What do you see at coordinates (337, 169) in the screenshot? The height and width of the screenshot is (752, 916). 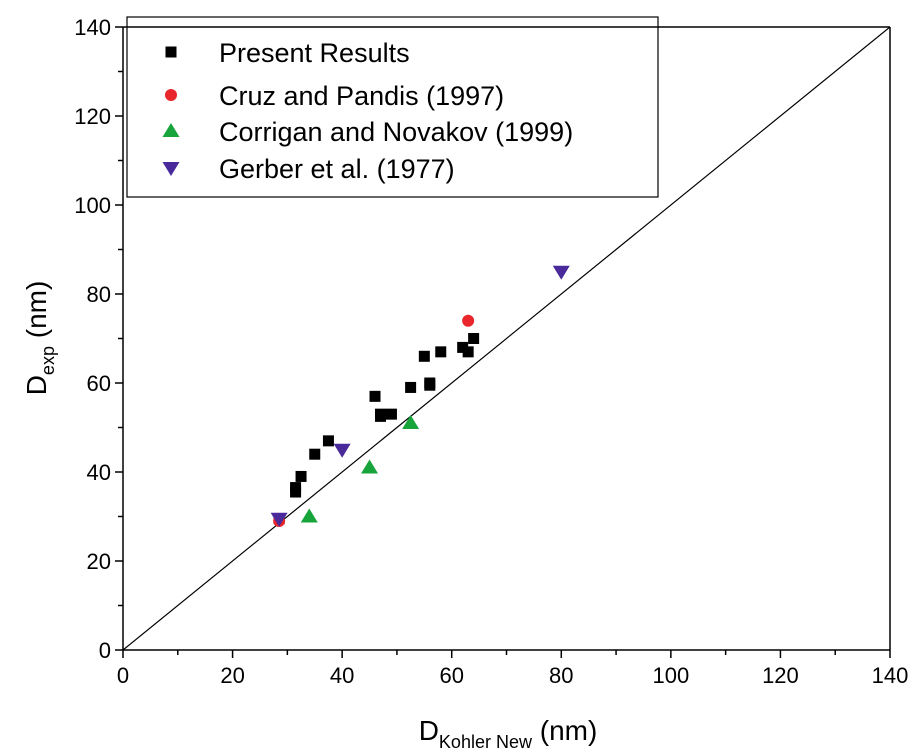 I see `legend-label: Gerber et al. (1977)` at bounding box center [337, 169].